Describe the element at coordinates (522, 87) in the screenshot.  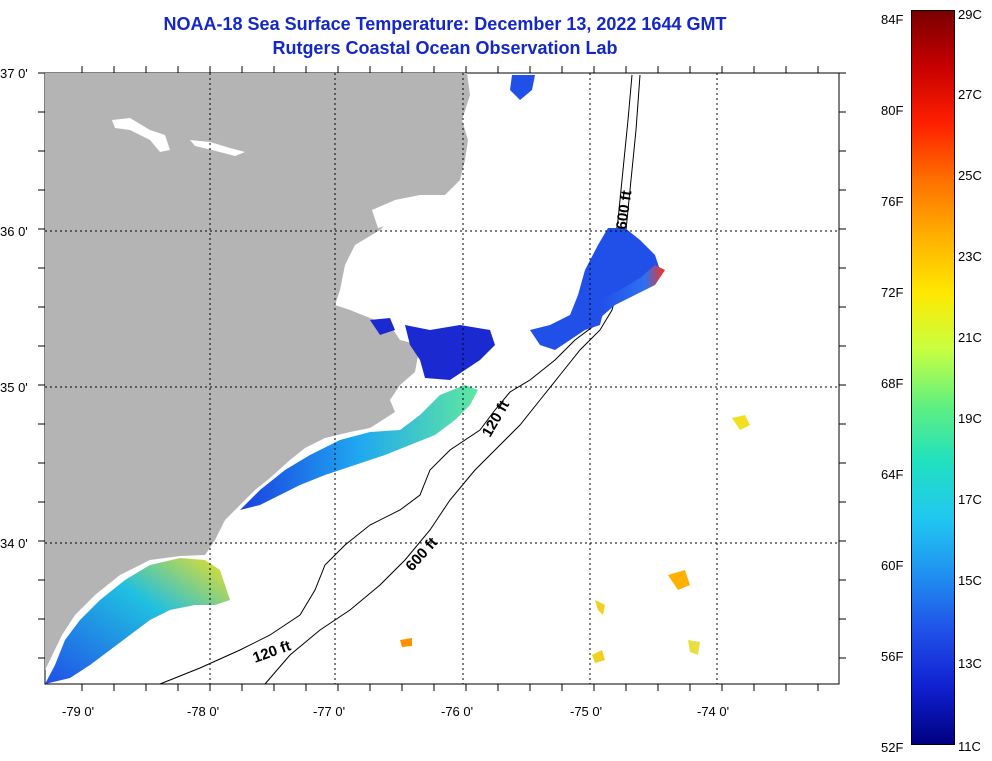
I see `sst-patch-north` at that location.